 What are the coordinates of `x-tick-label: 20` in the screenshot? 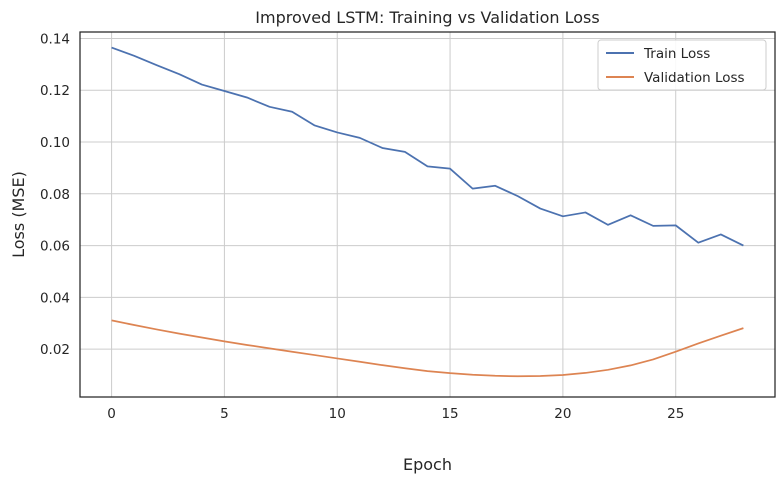 It's located at (562, 414).